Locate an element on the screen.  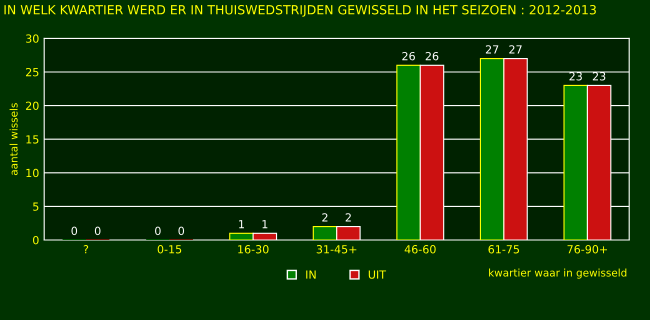
x-tick-label: 61-75 is located at coordinates (504, 249).